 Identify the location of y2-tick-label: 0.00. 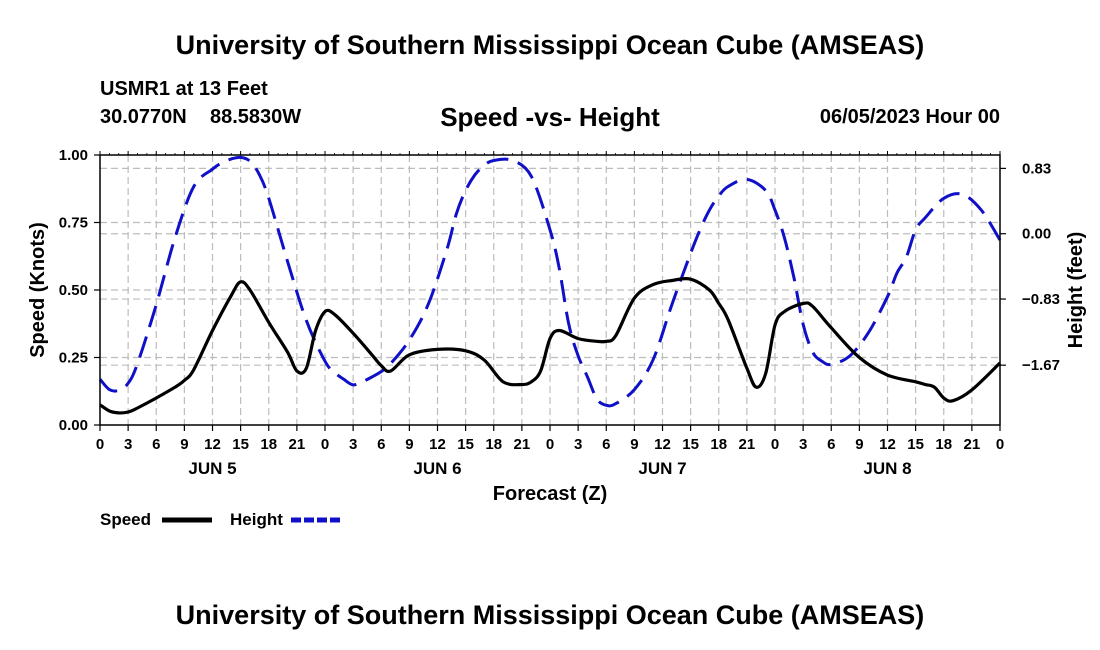
(1036, 234).